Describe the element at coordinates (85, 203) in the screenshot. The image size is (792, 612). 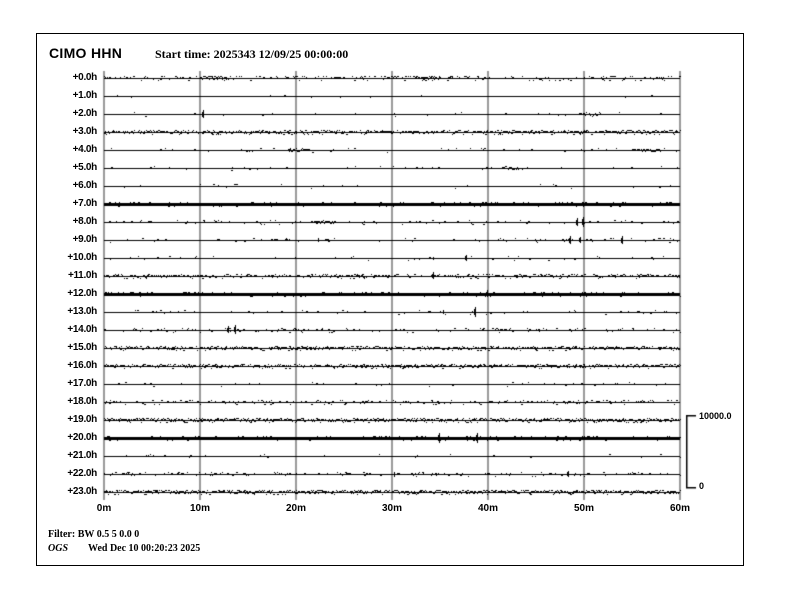
I see `hour-label-7: +7.0h` at that location.